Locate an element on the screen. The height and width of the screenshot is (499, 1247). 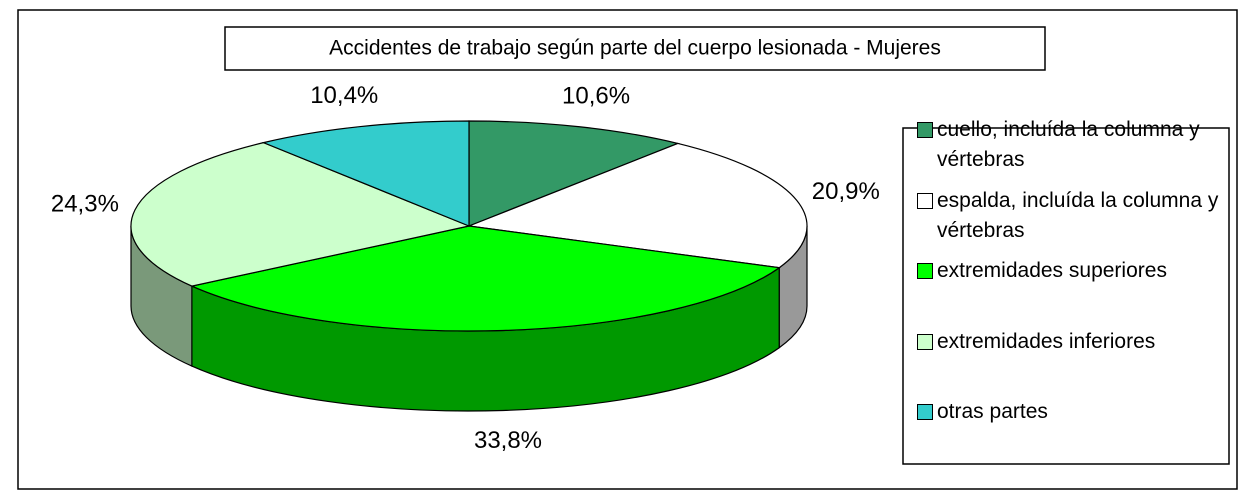
legend-label: otras partes is located at coordinates (992, 411).